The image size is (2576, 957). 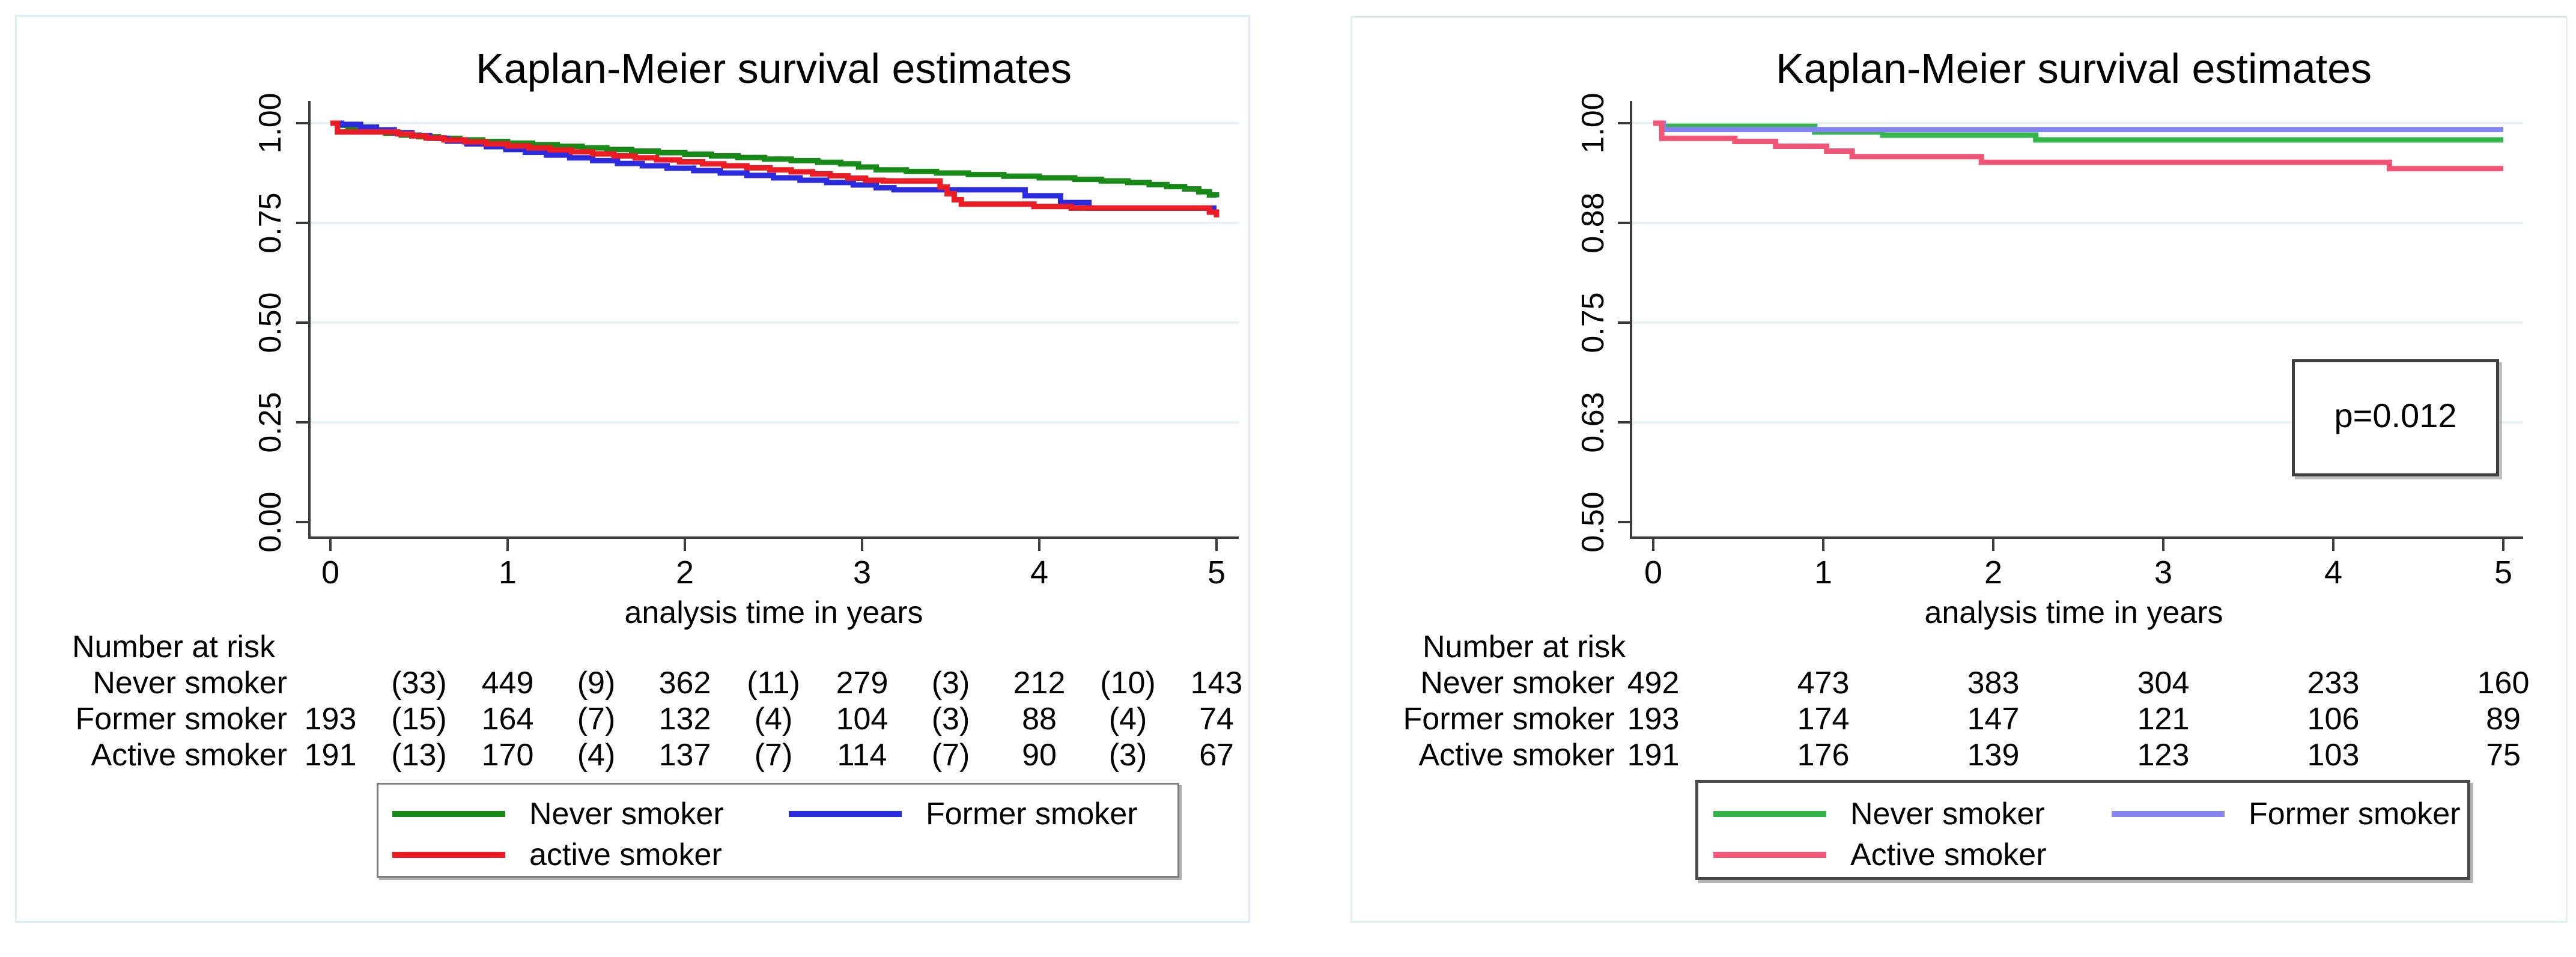 I want to click on km-curve-active-smoker, so click(x=775, y=169).